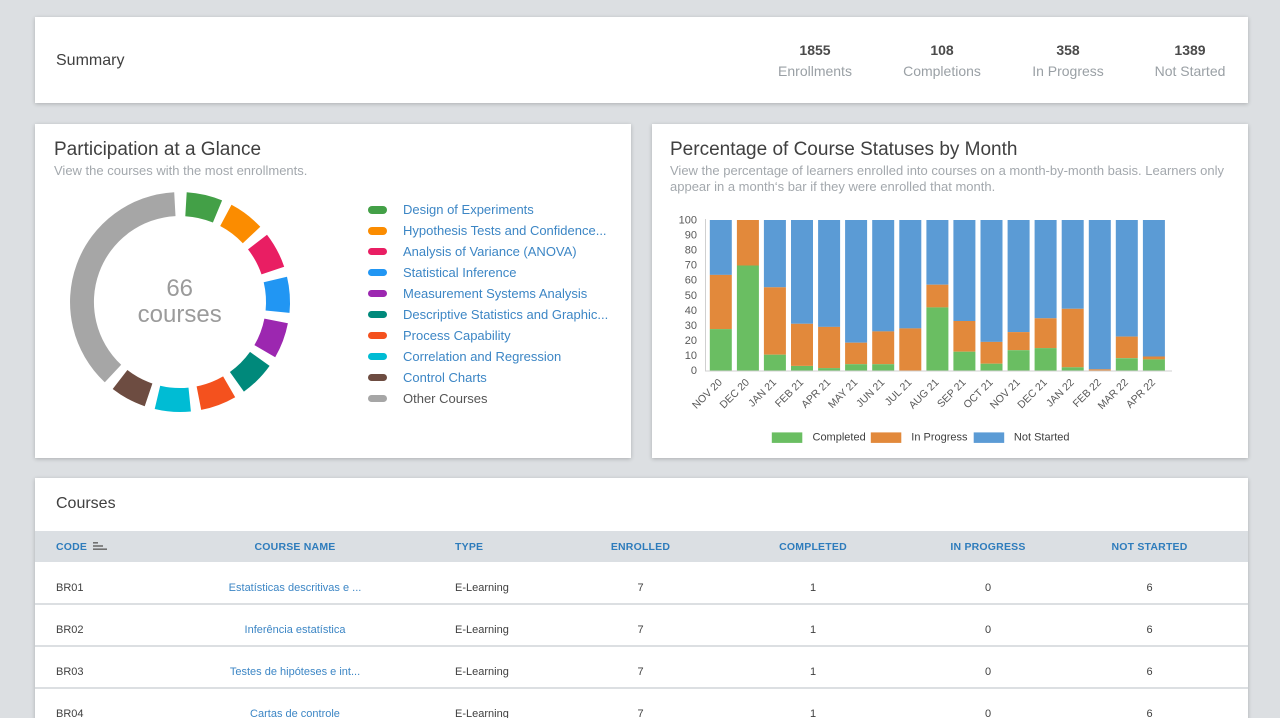 The width and height of the screenshot is (1280, 718). I want to click on svg-text: 90, so click(691, 236).